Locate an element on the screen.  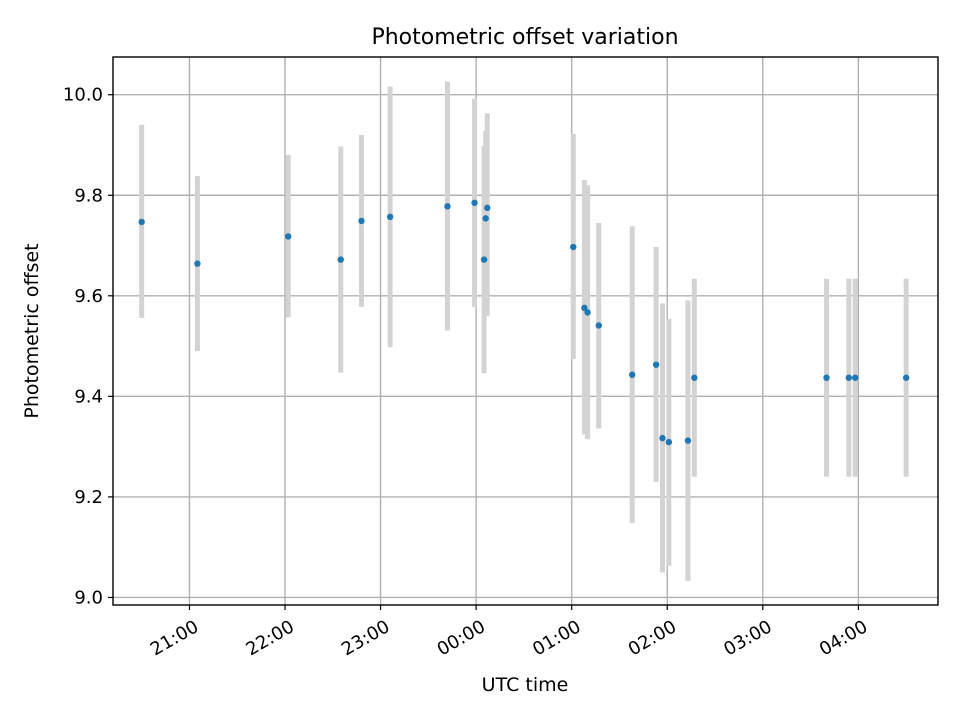
y-tick-label: 9.0 is located at coordinates (88, 597).